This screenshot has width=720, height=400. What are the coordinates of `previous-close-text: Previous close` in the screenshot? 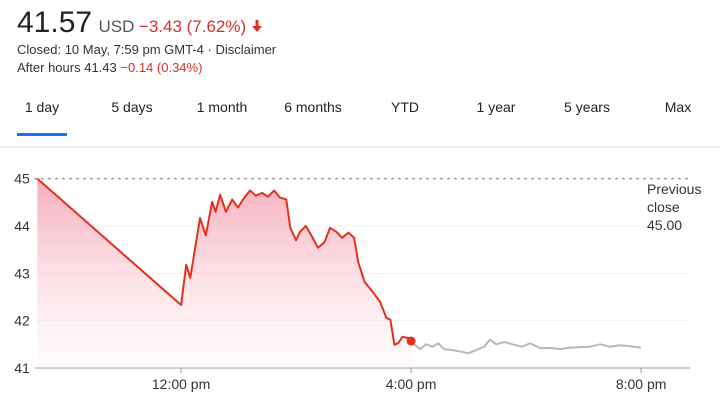 It's located at (674, 198).